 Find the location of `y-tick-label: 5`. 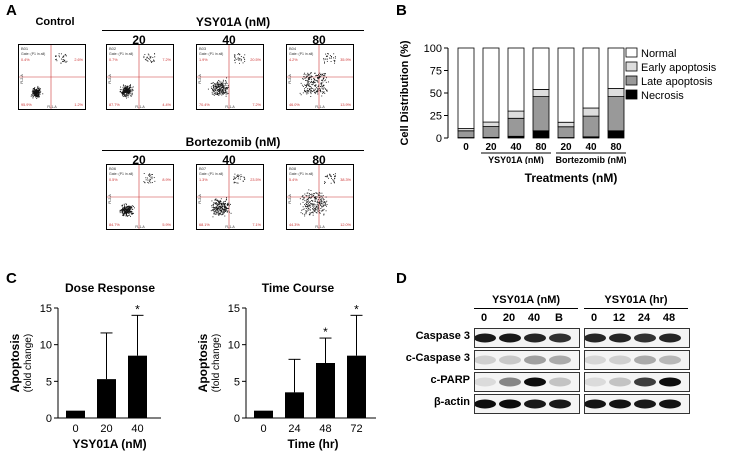

y-tick-label: 5 is located at coordinates (49, 382).